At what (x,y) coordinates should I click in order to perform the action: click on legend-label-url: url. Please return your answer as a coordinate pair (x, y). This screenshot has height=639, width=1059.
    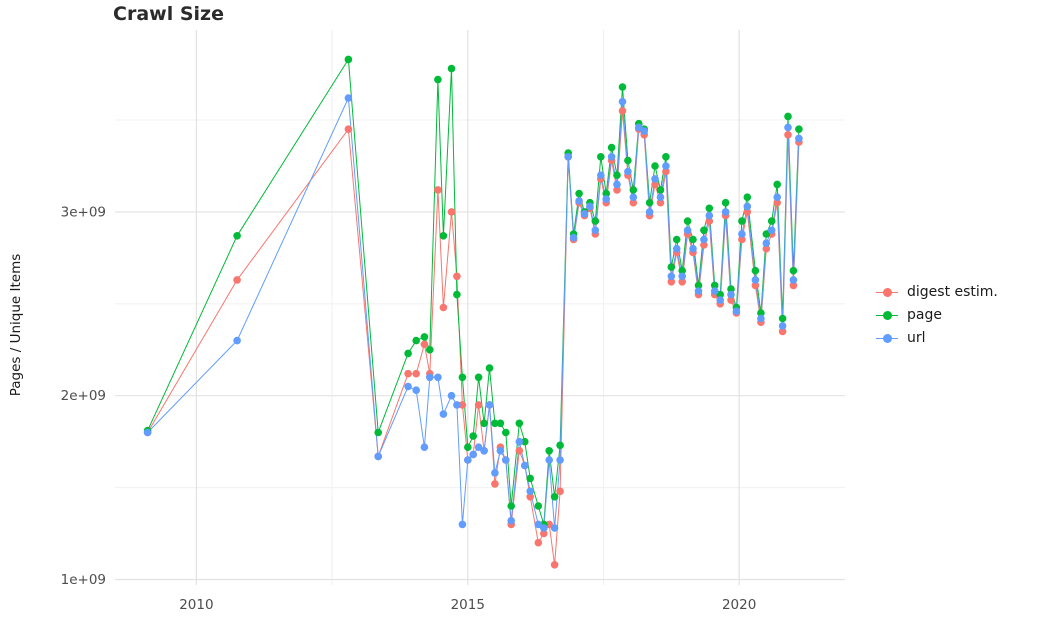
    Looking at the image, I should click on (916, 338).